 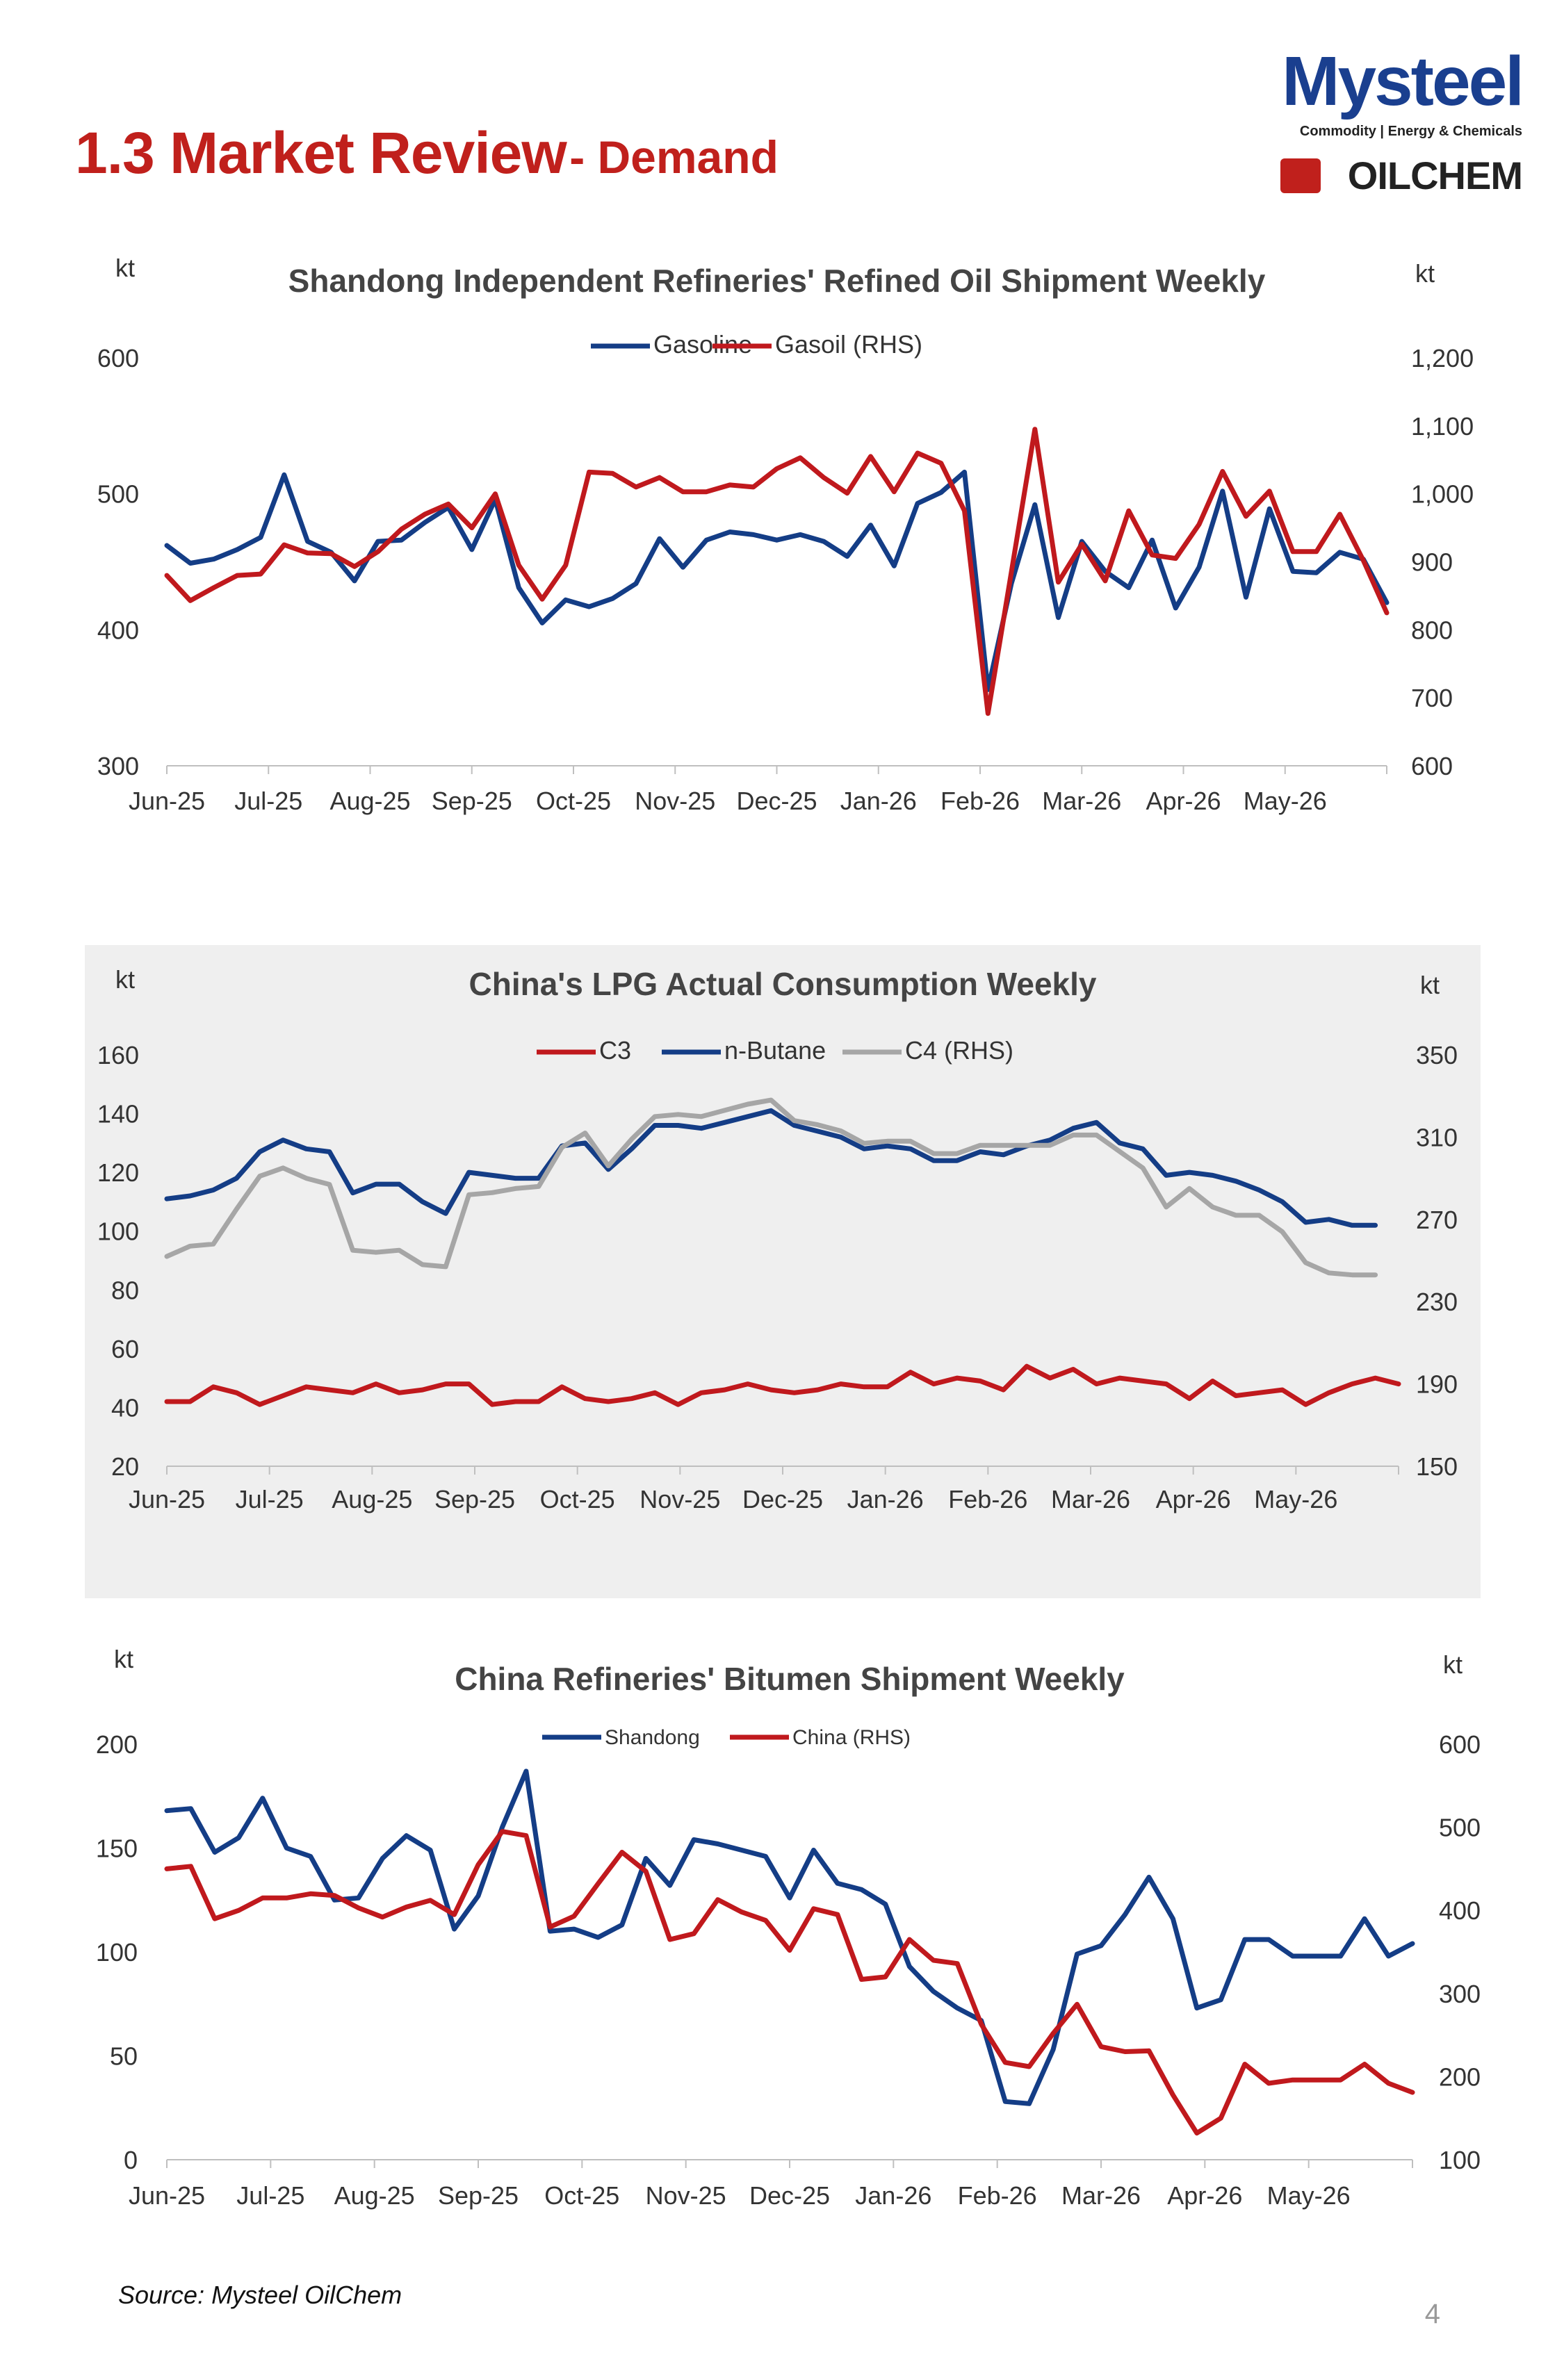 What do you see at coordinates (775, 1050) in the screenshot?
I see `legend-label: n-Butane` at bounding box center [775, 1050].